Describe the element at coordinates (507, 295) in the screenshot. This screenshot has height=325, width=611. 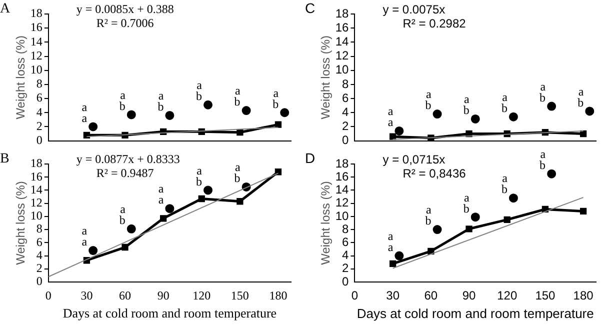
I see `x-tick-label: 120` at that location.